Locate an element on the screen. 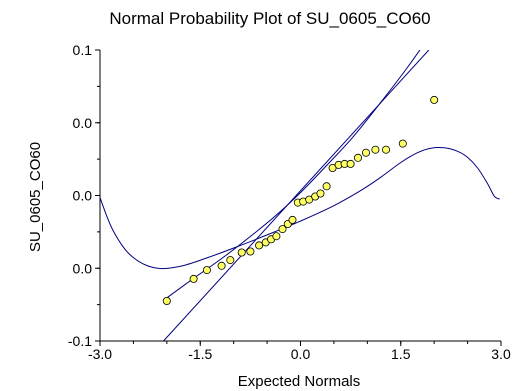 The width and height of the screenshot is (517, 391). chart-title: Normal Probability Plot of SU_0605_CO60 is located at coordinates (269, 18).